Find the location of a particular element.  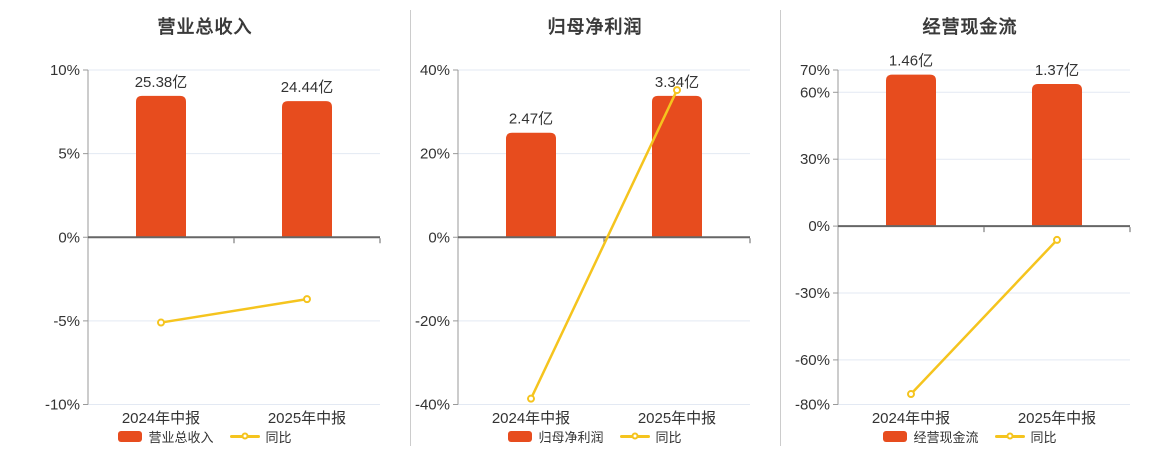

bar-value-label: 24.44亿 is located at coordinates (307, 87).